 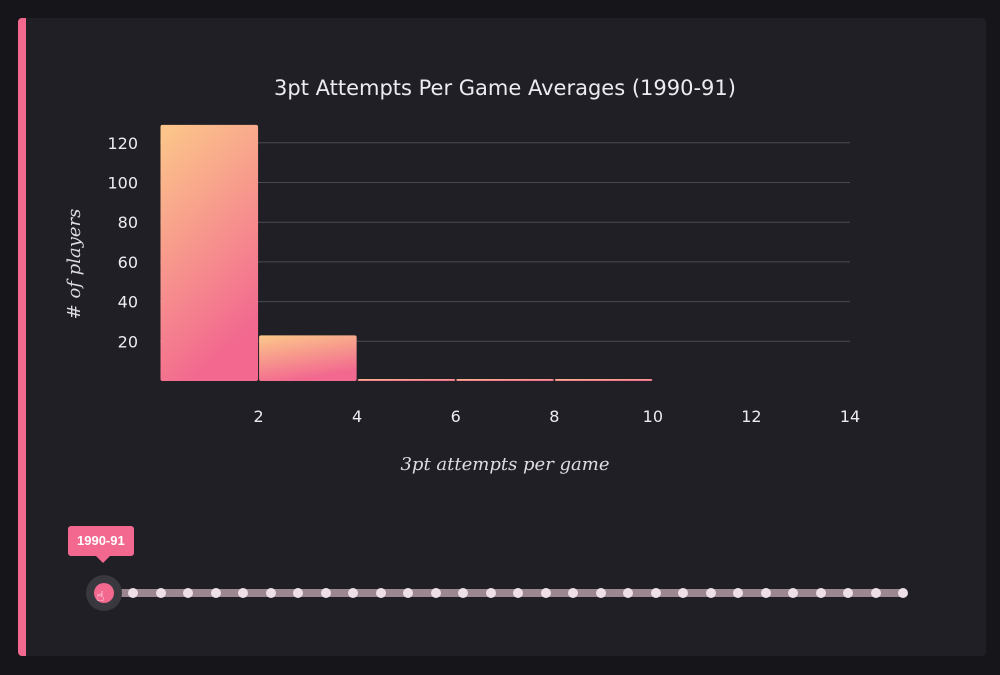 I want to click on x-tick-label: 2, so click(x=258, y=416).